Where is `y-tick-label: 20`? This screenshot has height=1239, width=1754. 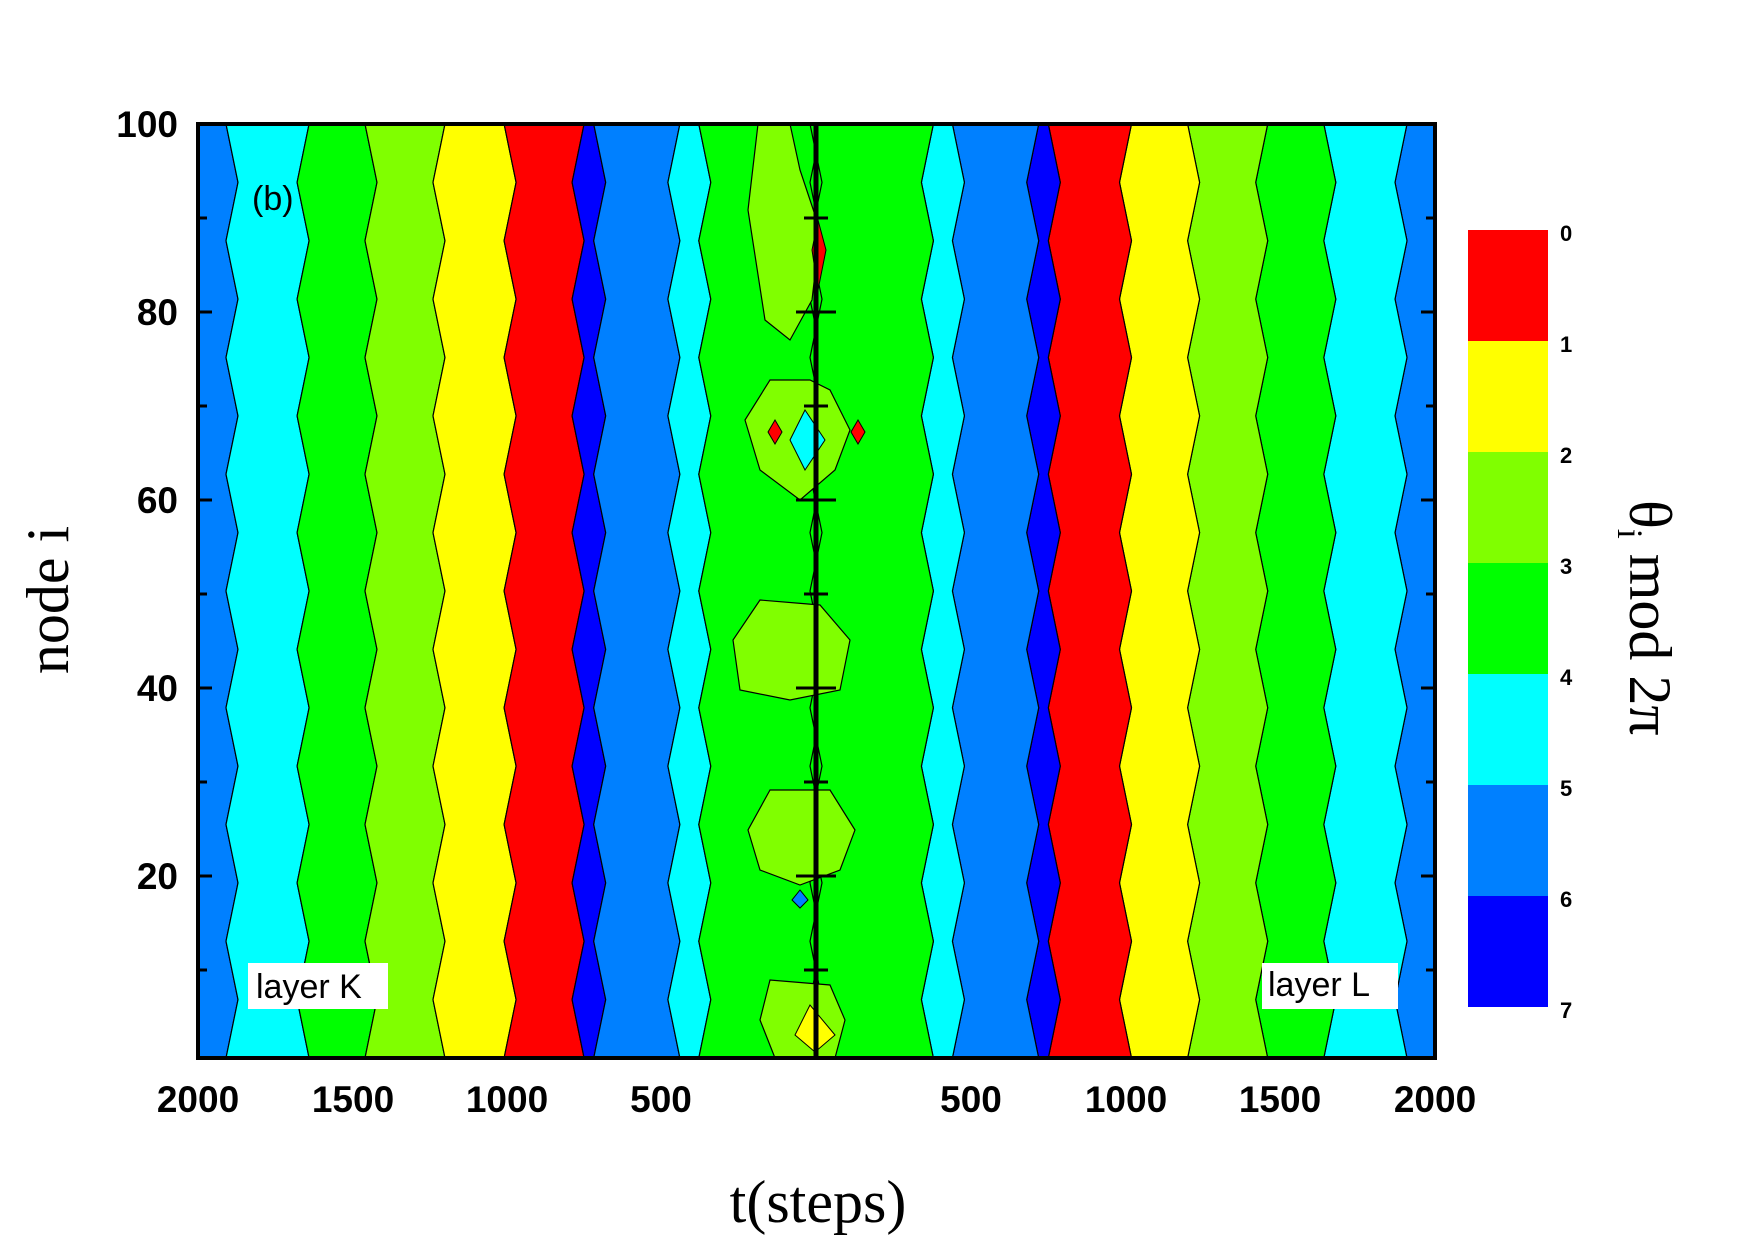
y-tick-label: 20 is located at coordinates (157, 876).